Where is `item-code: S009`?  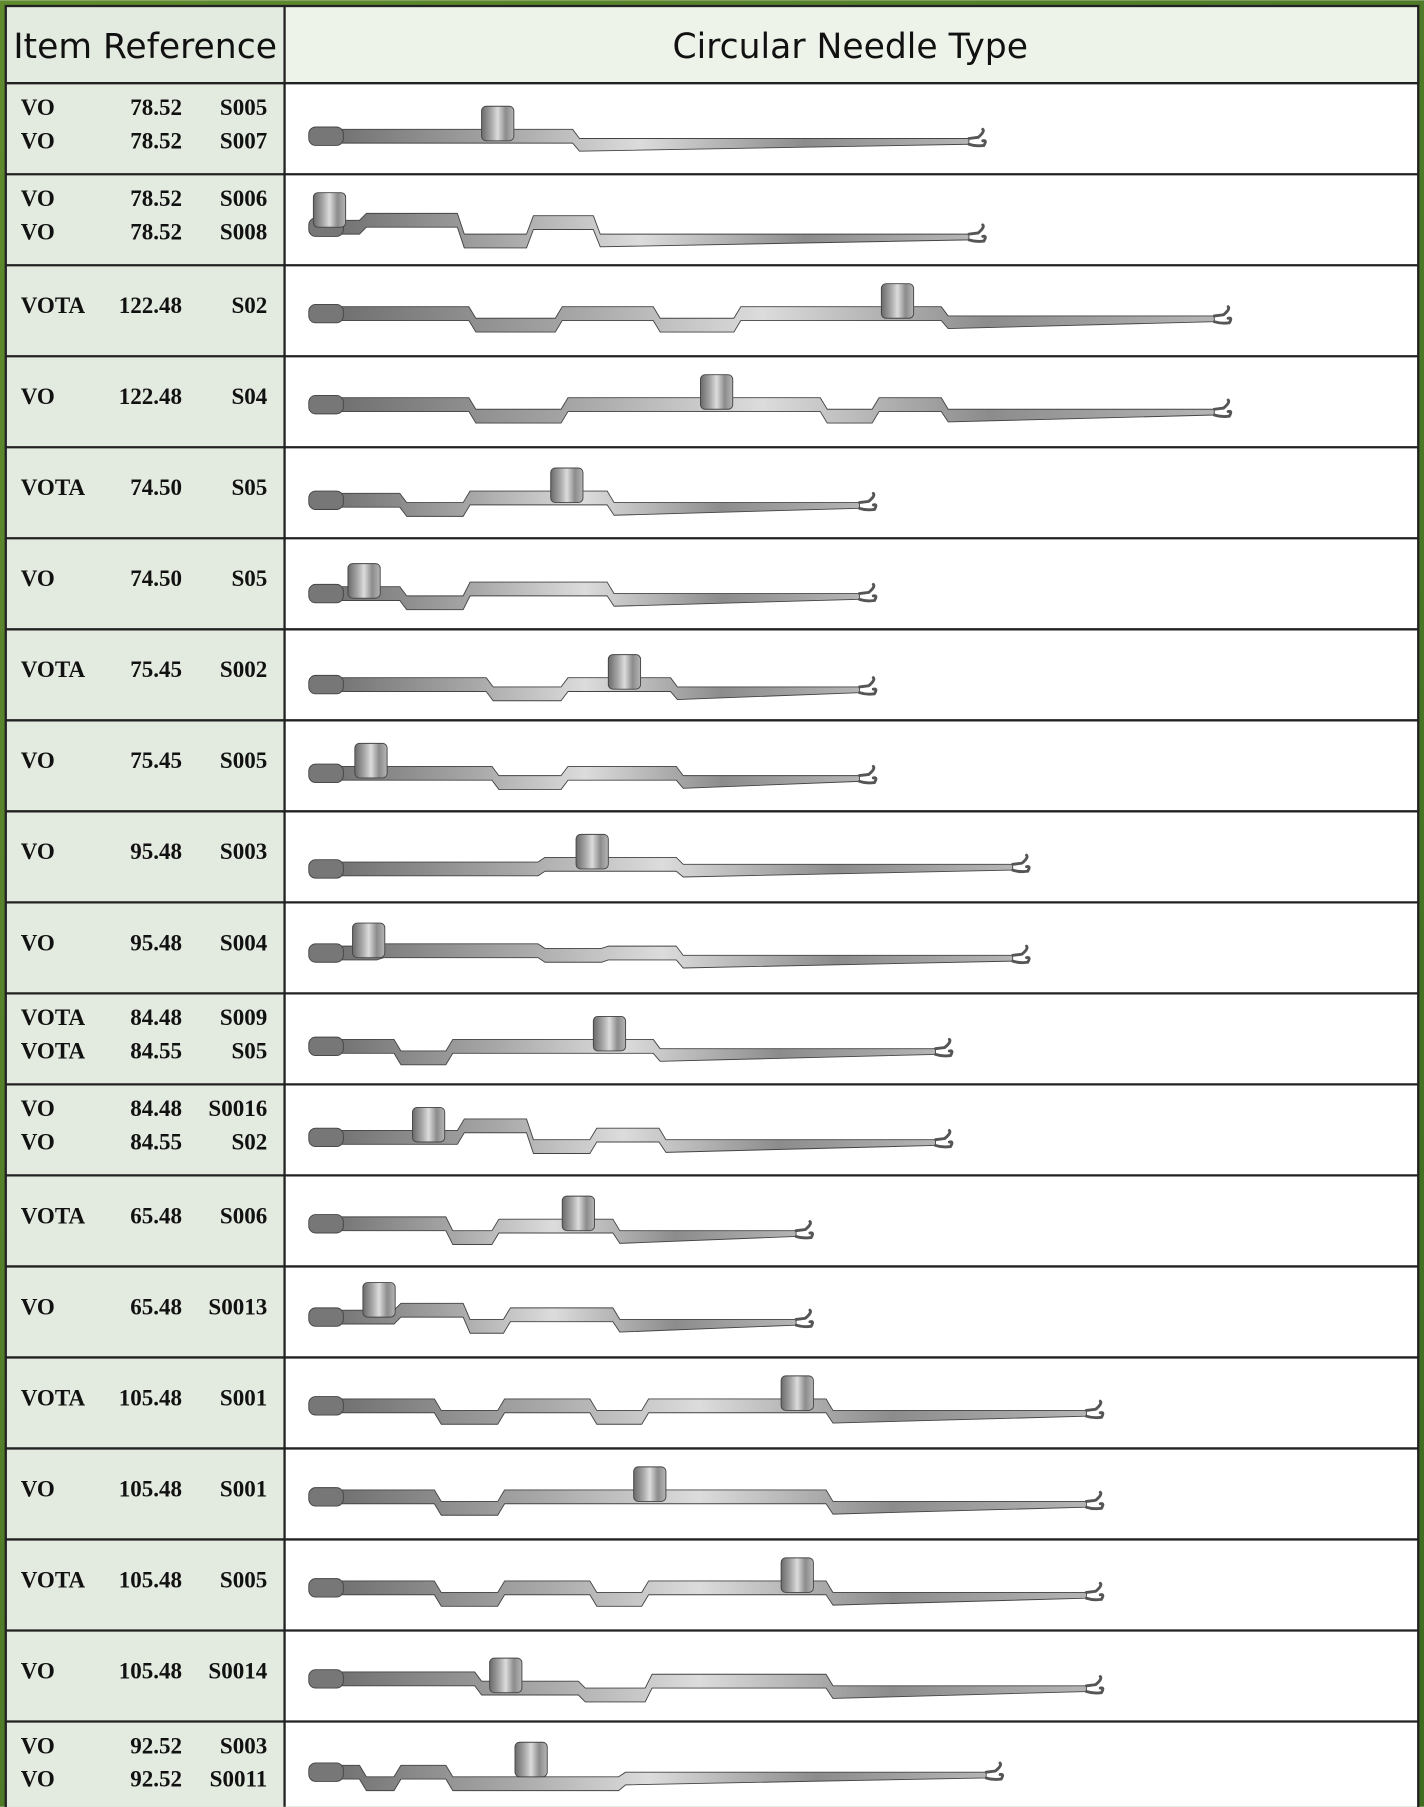
item-code: S009 is located at coordinates (243, 1017).